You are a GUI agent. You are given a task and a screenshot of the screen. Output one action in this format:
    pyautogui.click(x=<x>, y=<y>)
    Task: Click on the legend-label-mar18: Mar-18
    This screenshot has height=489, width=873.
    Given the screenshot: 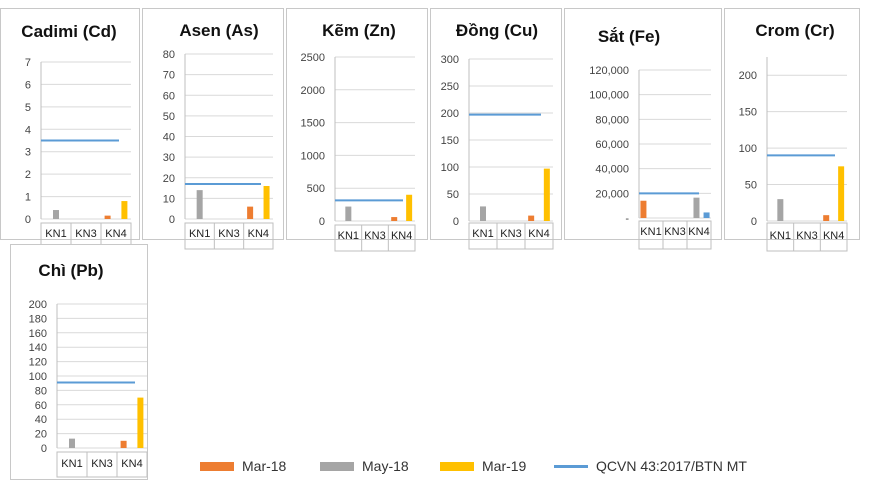 What is the action you would take?
    pyautogui.click(x=264, y=466)
    